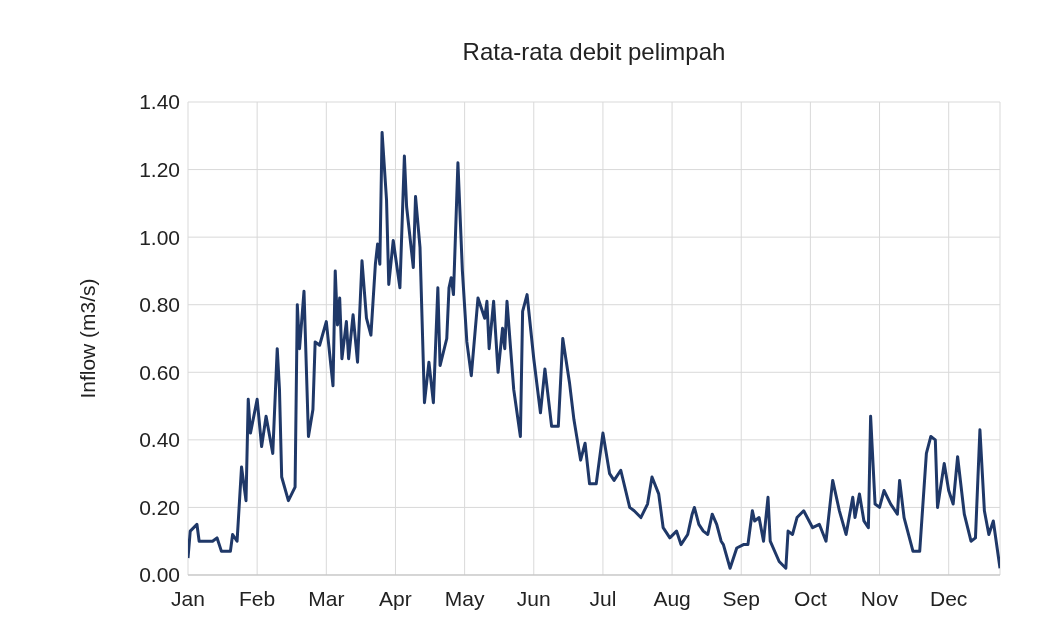 Image resolution: width=1045 pixels, height=641 pixels. I want to click on x-tick-label: Oct, so click(810, 598).